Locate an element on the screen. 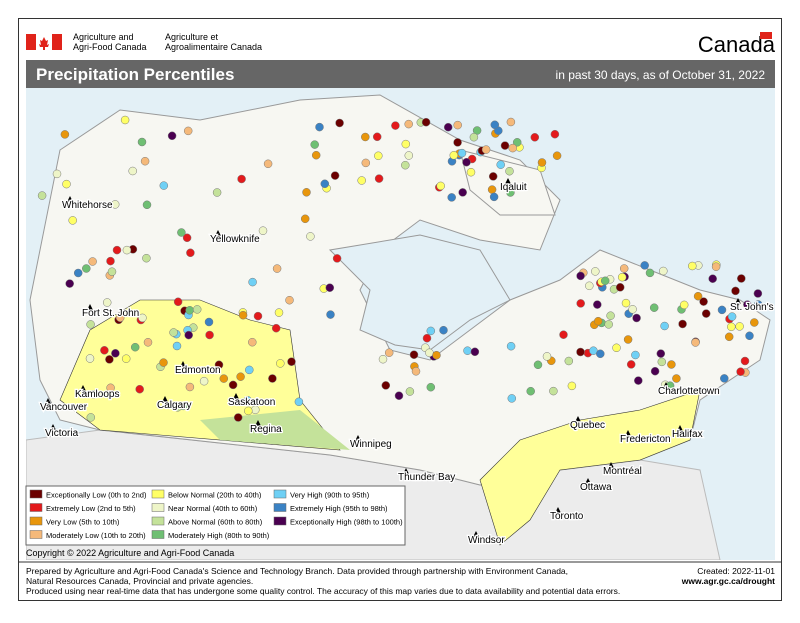 This screenshot has width=800, height=623. legend-label: Very High (90th to 95th) is located at coordinates (330, 495).